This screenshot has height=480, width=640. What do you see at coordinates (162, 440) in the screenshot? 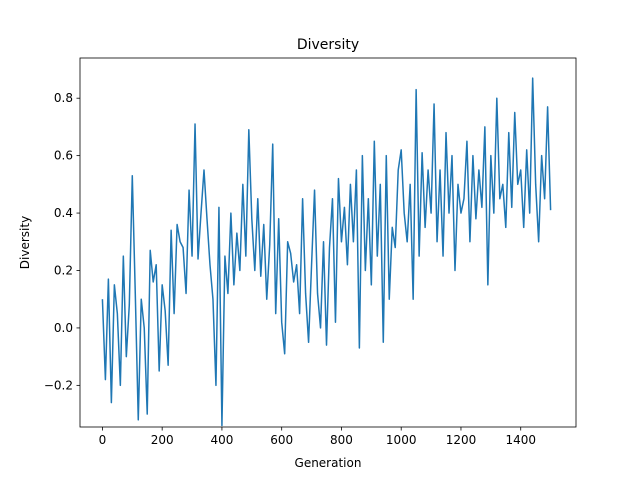
I see `x-tick-label: 200` at bounding box center [162, 440].